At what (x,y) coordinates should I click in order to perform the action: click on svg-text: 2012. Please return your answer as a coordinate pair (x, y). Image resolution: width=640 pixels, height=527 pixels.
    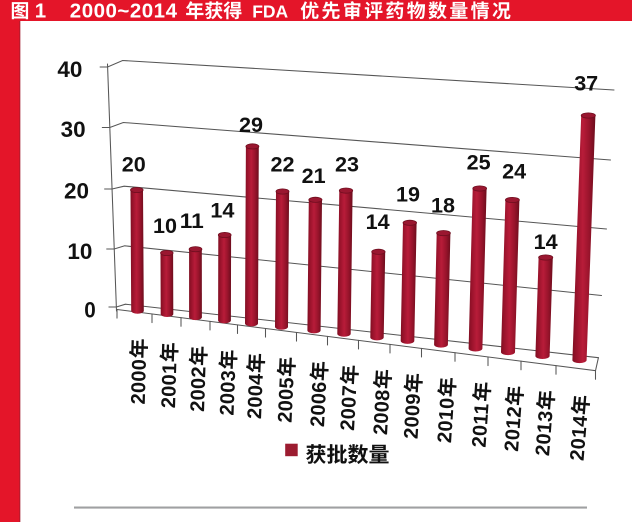
    Looking at the image, I should click on (513, 428).